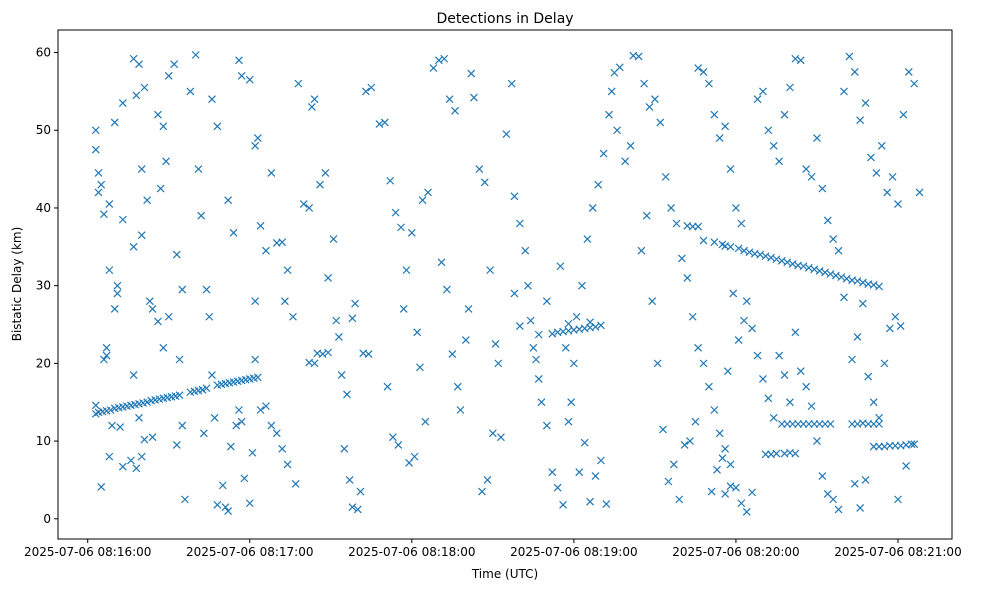  What do you see at coordinates (411, 552) in the screenshot?
I see `x-tick-label: 2025-07-06 08:18:00` at bounding box center [411, 552].